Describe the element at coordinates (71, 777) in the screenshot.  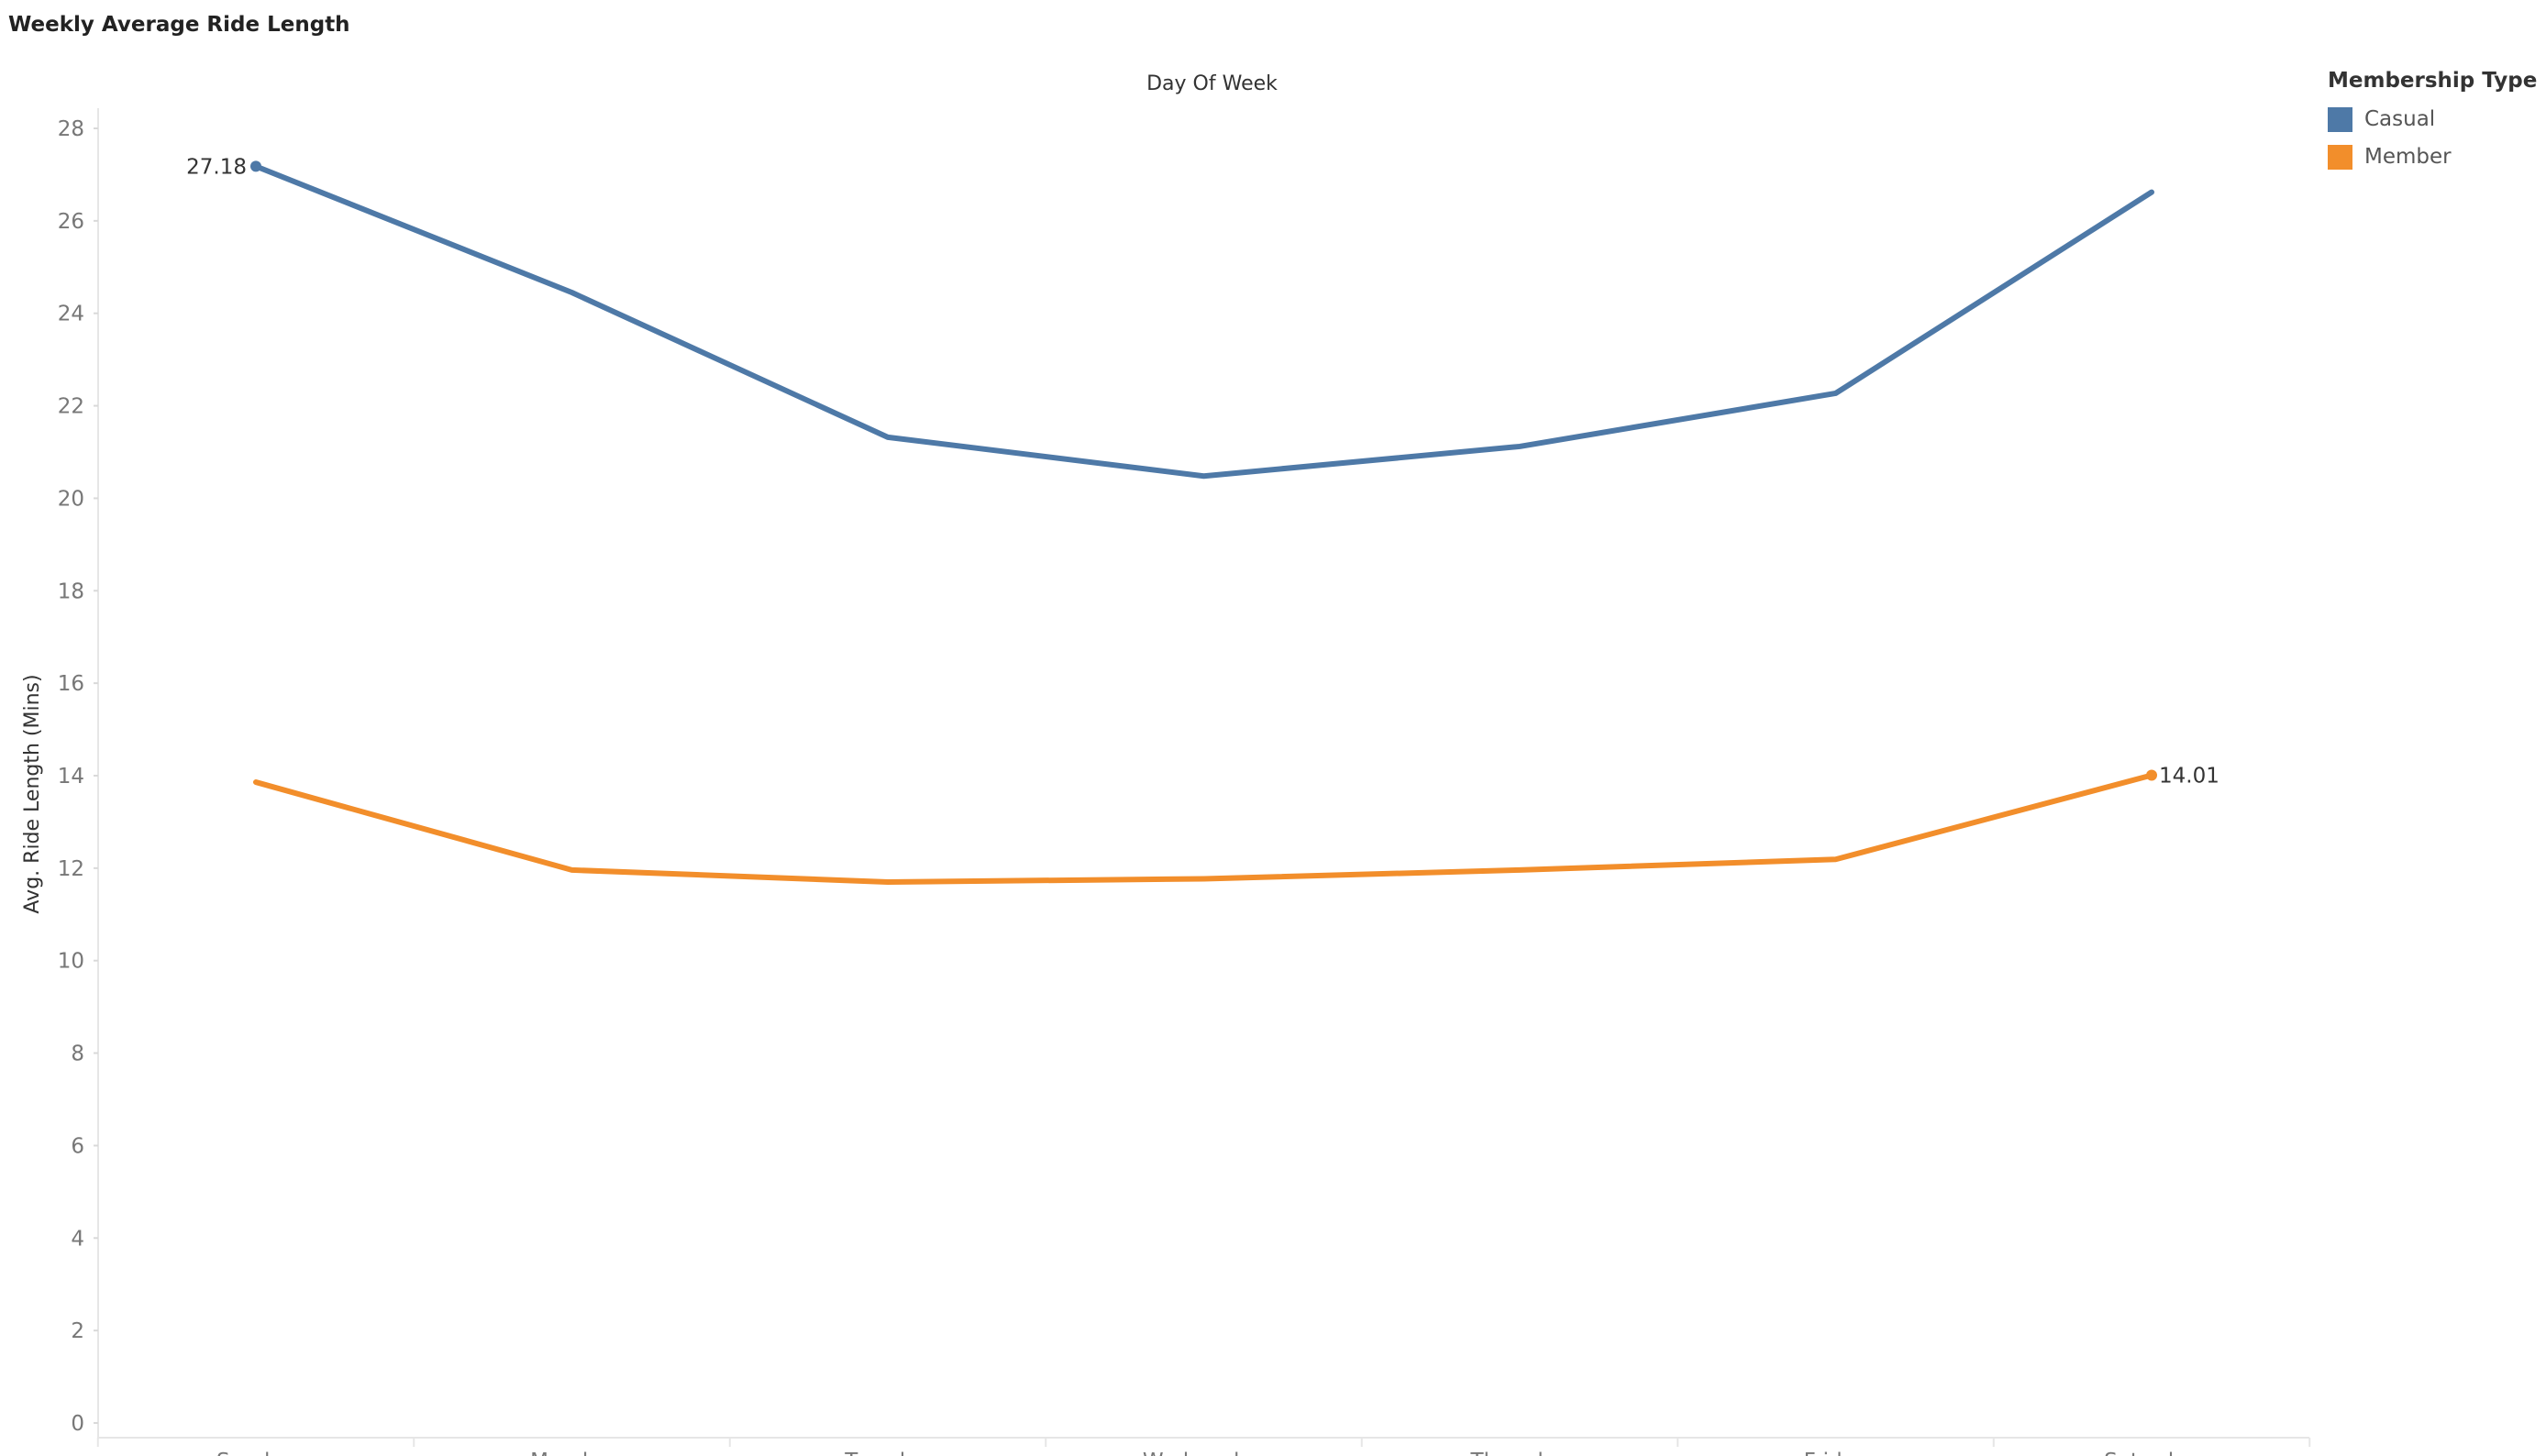
I see `y-tick-label: 14` at that location.